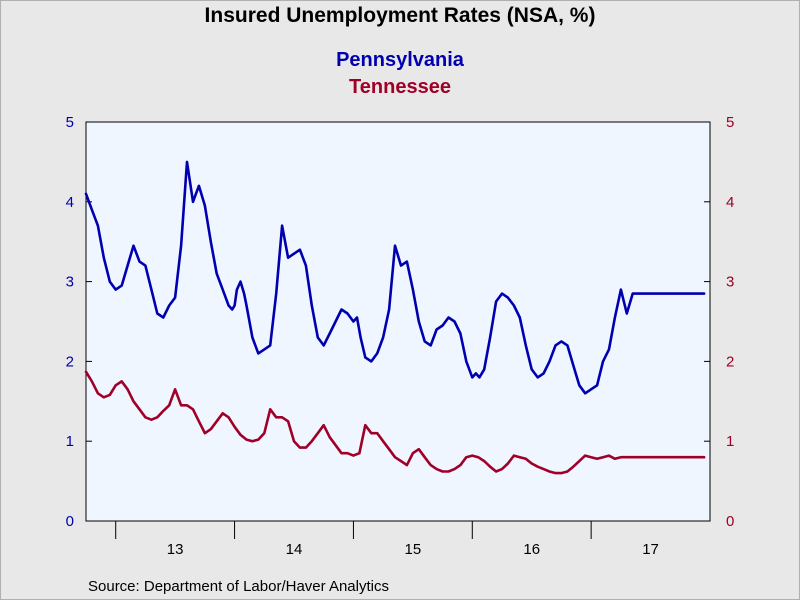  What do you see at coordinates (70, 202) in the screenshot?
I see `left-y-tick-label: 4` at bounding box center [70, 202].